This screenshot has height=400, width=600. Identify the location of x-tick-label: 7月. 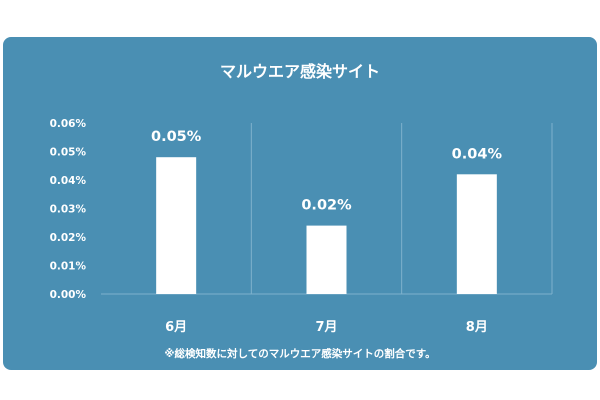
(326, 327).